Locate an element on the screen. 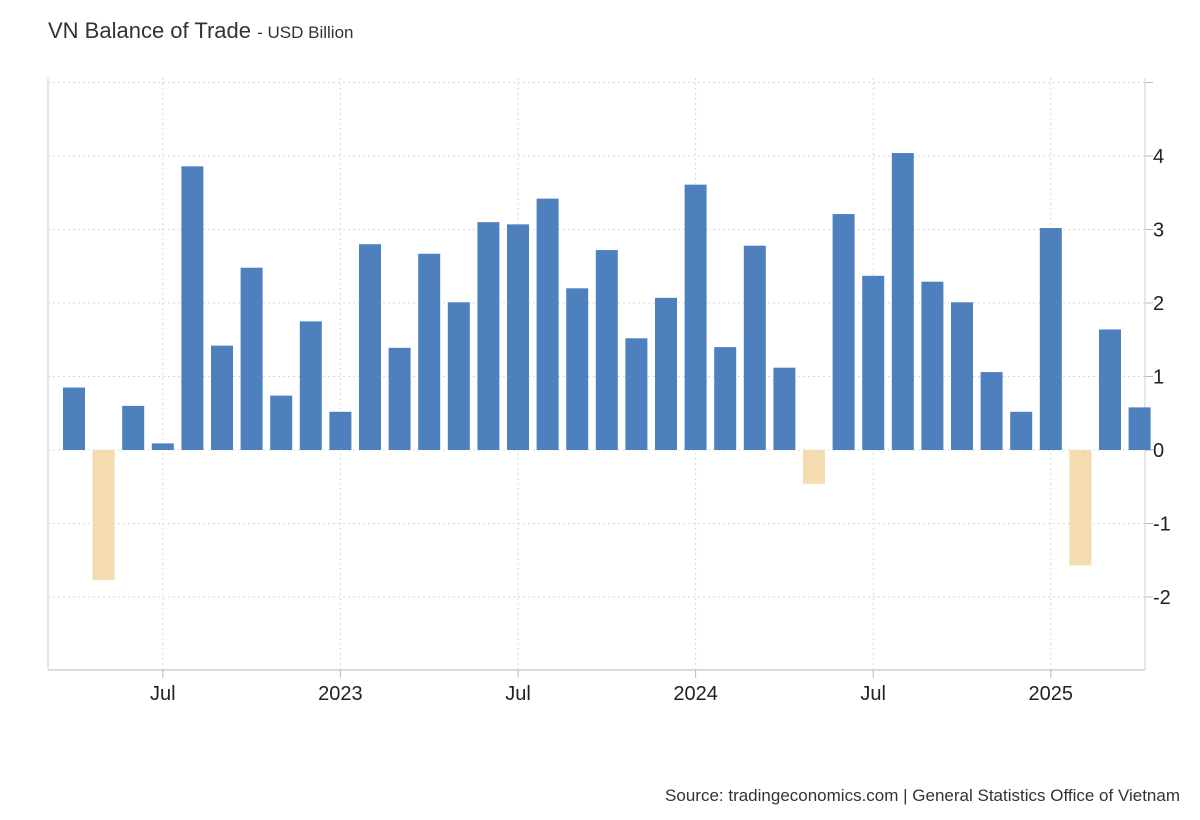 The image size is (1200, 820). y-tick-label: 4 is located at coordinates (1158, 157).